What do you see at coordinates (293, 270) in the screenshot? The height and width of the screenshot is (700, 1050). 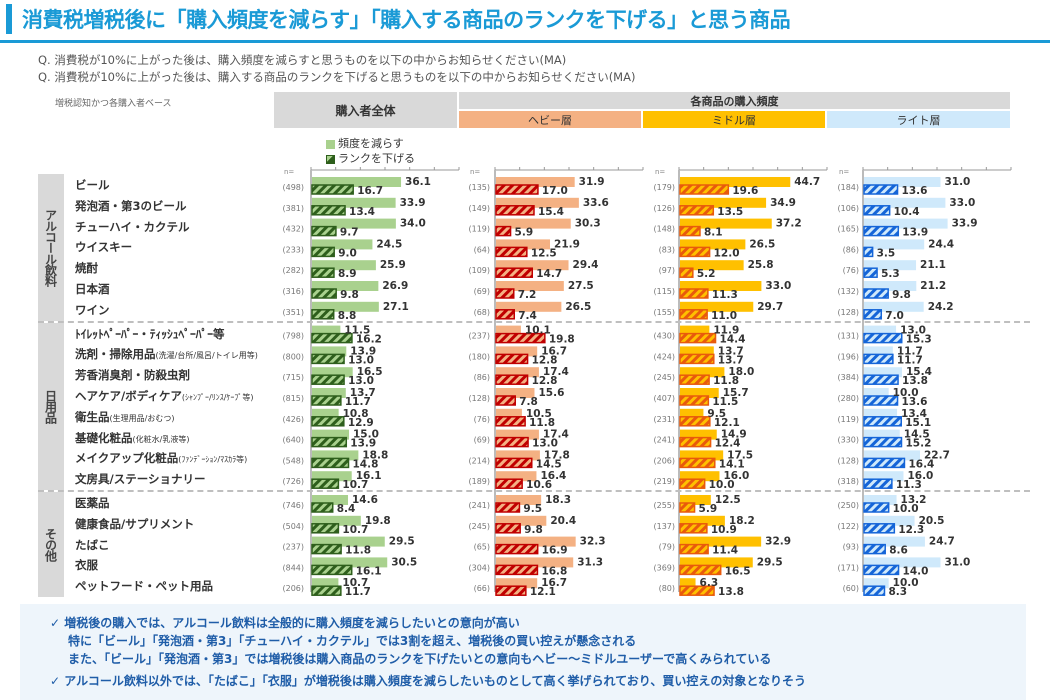 I see `n-count: (282)` at bounding box center [293, 270].